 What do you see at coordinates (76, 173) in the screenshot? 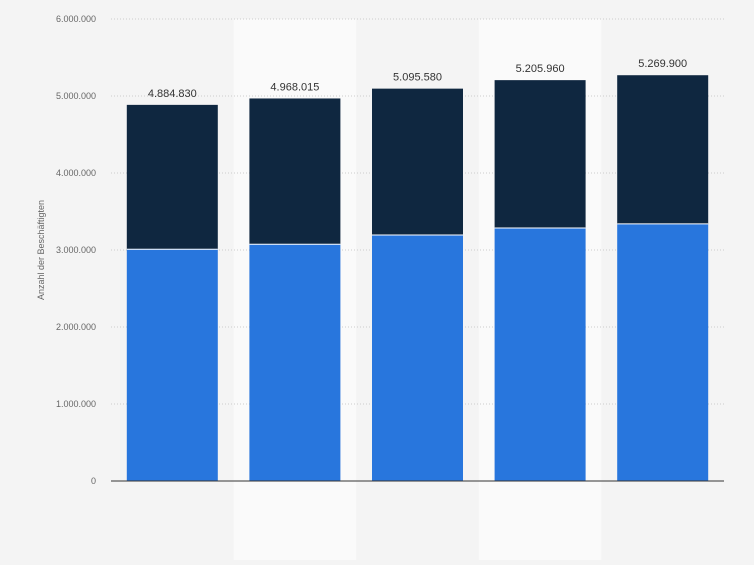
I see `y-tick-label: 4.000.000` at bounding box center [76, 173].